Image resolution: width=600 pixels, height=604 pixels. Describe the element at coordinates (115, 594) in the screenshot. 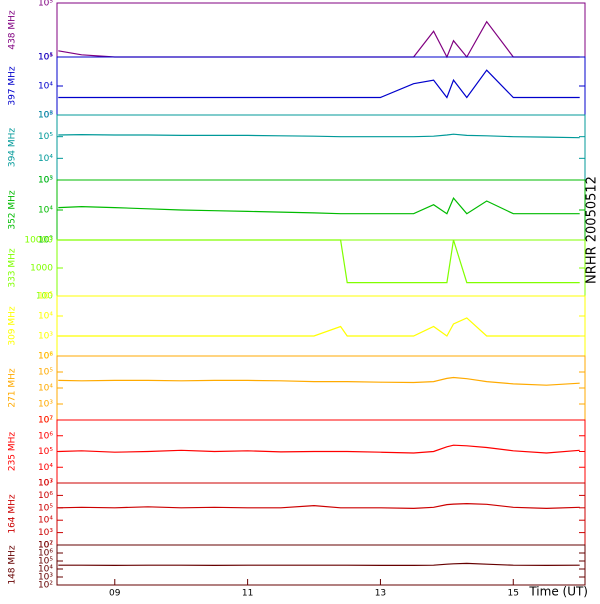

I see `x-tick-label: 09` at that location.